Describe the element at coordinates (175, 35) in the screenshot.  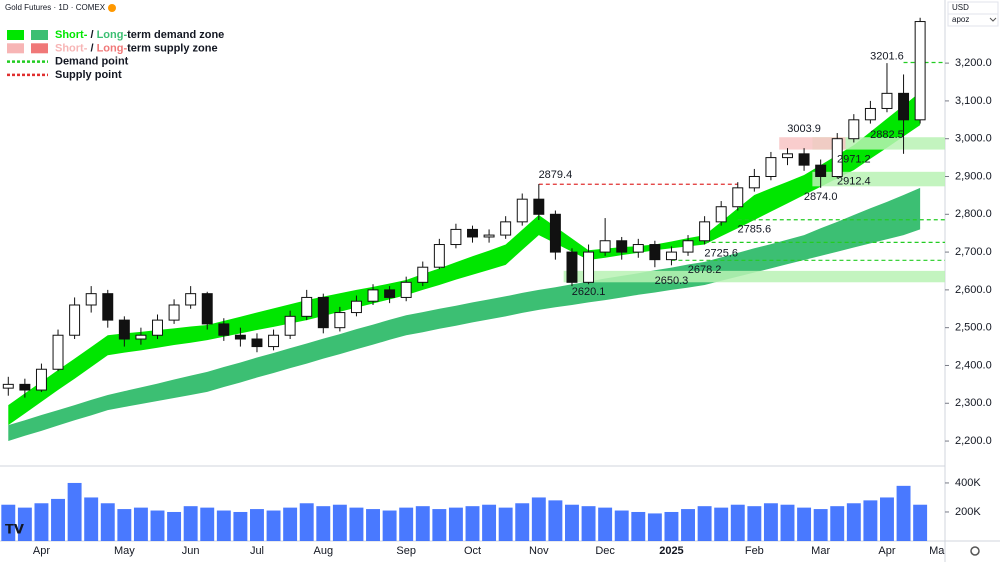
I see `legend-text: term demand zone` at that location.